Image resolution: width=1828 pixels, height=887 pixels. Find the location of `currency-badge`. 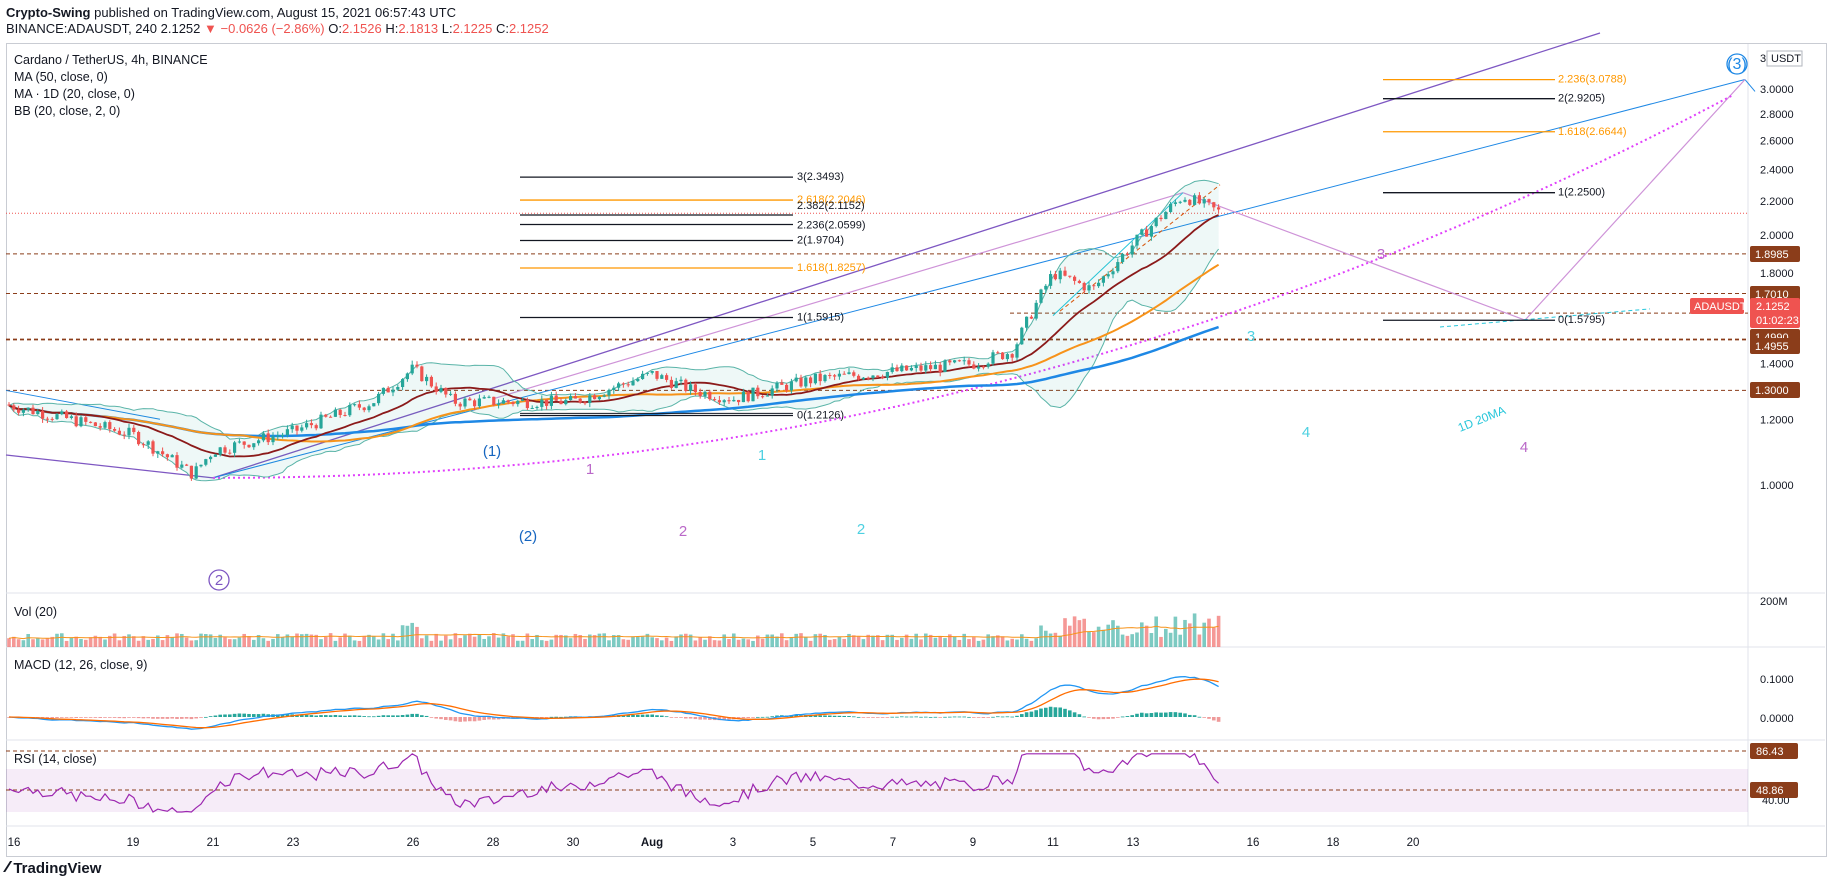

currency-badge is located at coordinates (1784, 58).